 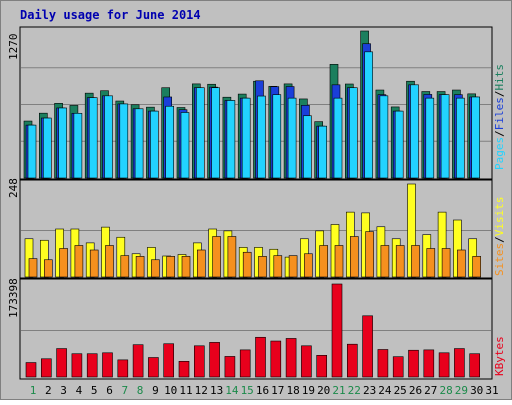 I want to click on chart-title: Daily usage for June 2014, so click(x=110, y=15).